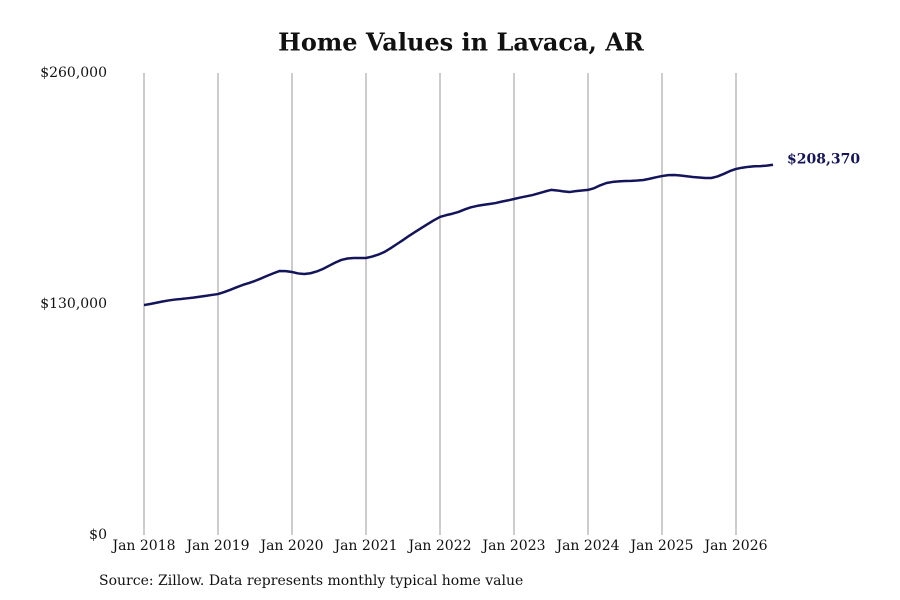 This screenshot has width=900, height=600. What do you see at coordinates (364, 546) in the screenshot?
I see `x-tick-label: Jan 2021` at bounding box center [364, 546].